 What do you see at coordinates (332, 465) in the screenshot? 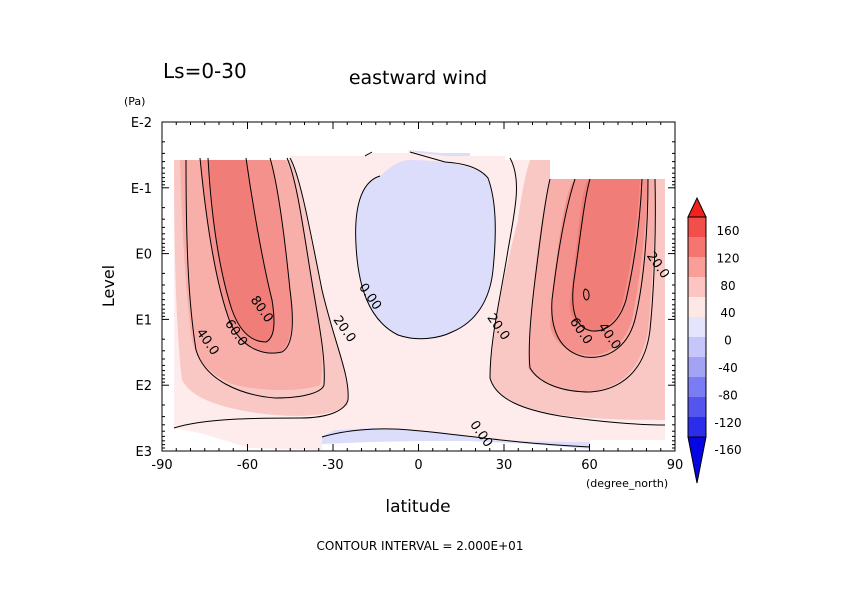
I see `x-tick-label: -30` at bounding box center [332, 465].